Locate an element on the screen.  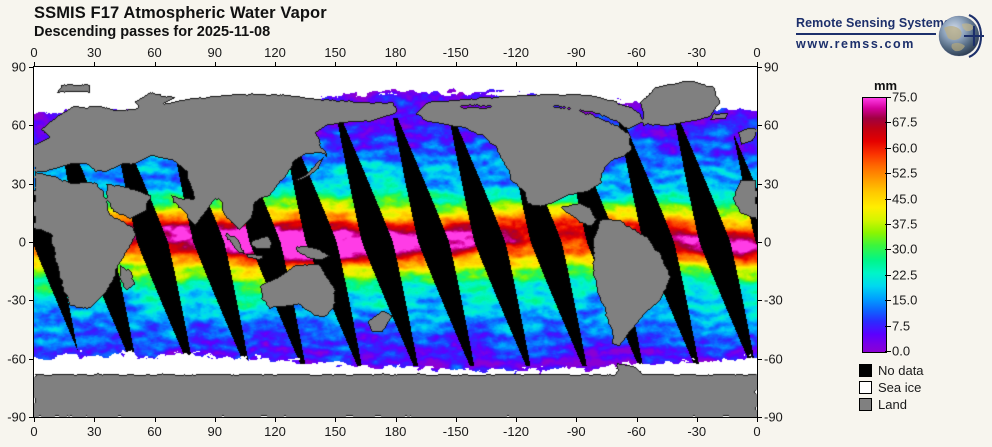
legend-item: Land is located at coordinates (891, 404).